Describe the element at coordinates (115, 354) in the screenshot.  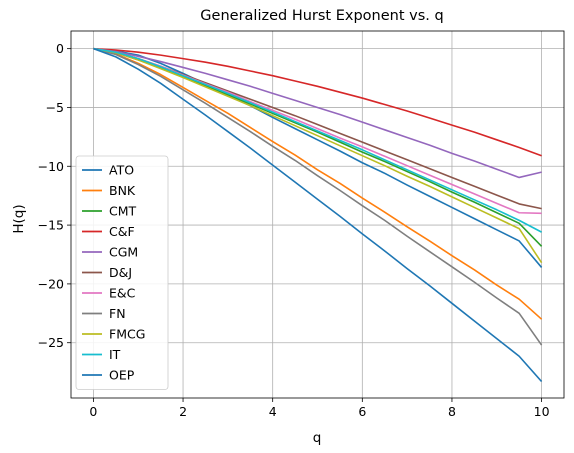
I see `legend-label-it: IT` at that location.